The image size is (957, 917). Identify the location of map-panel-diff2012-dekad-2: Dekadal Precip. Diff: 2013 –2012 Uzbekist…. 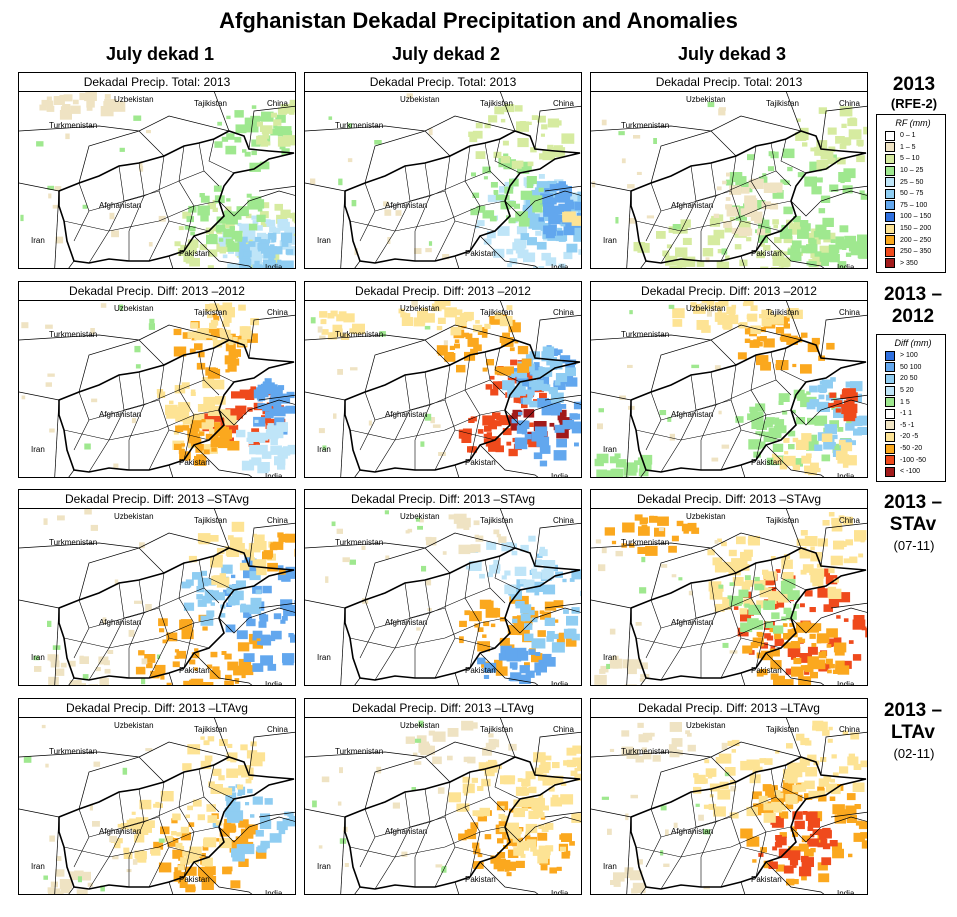
(443, 379).